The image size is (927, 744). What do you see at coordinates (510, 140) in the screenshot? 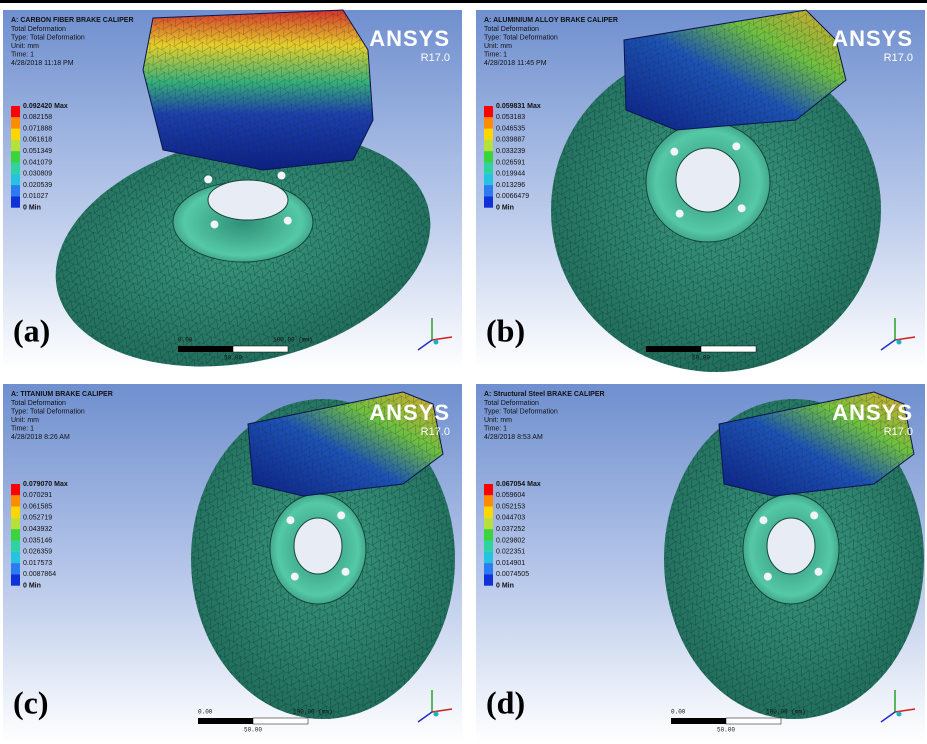
I see `legend-label: 0.039887` at bounding box center [510, 140].